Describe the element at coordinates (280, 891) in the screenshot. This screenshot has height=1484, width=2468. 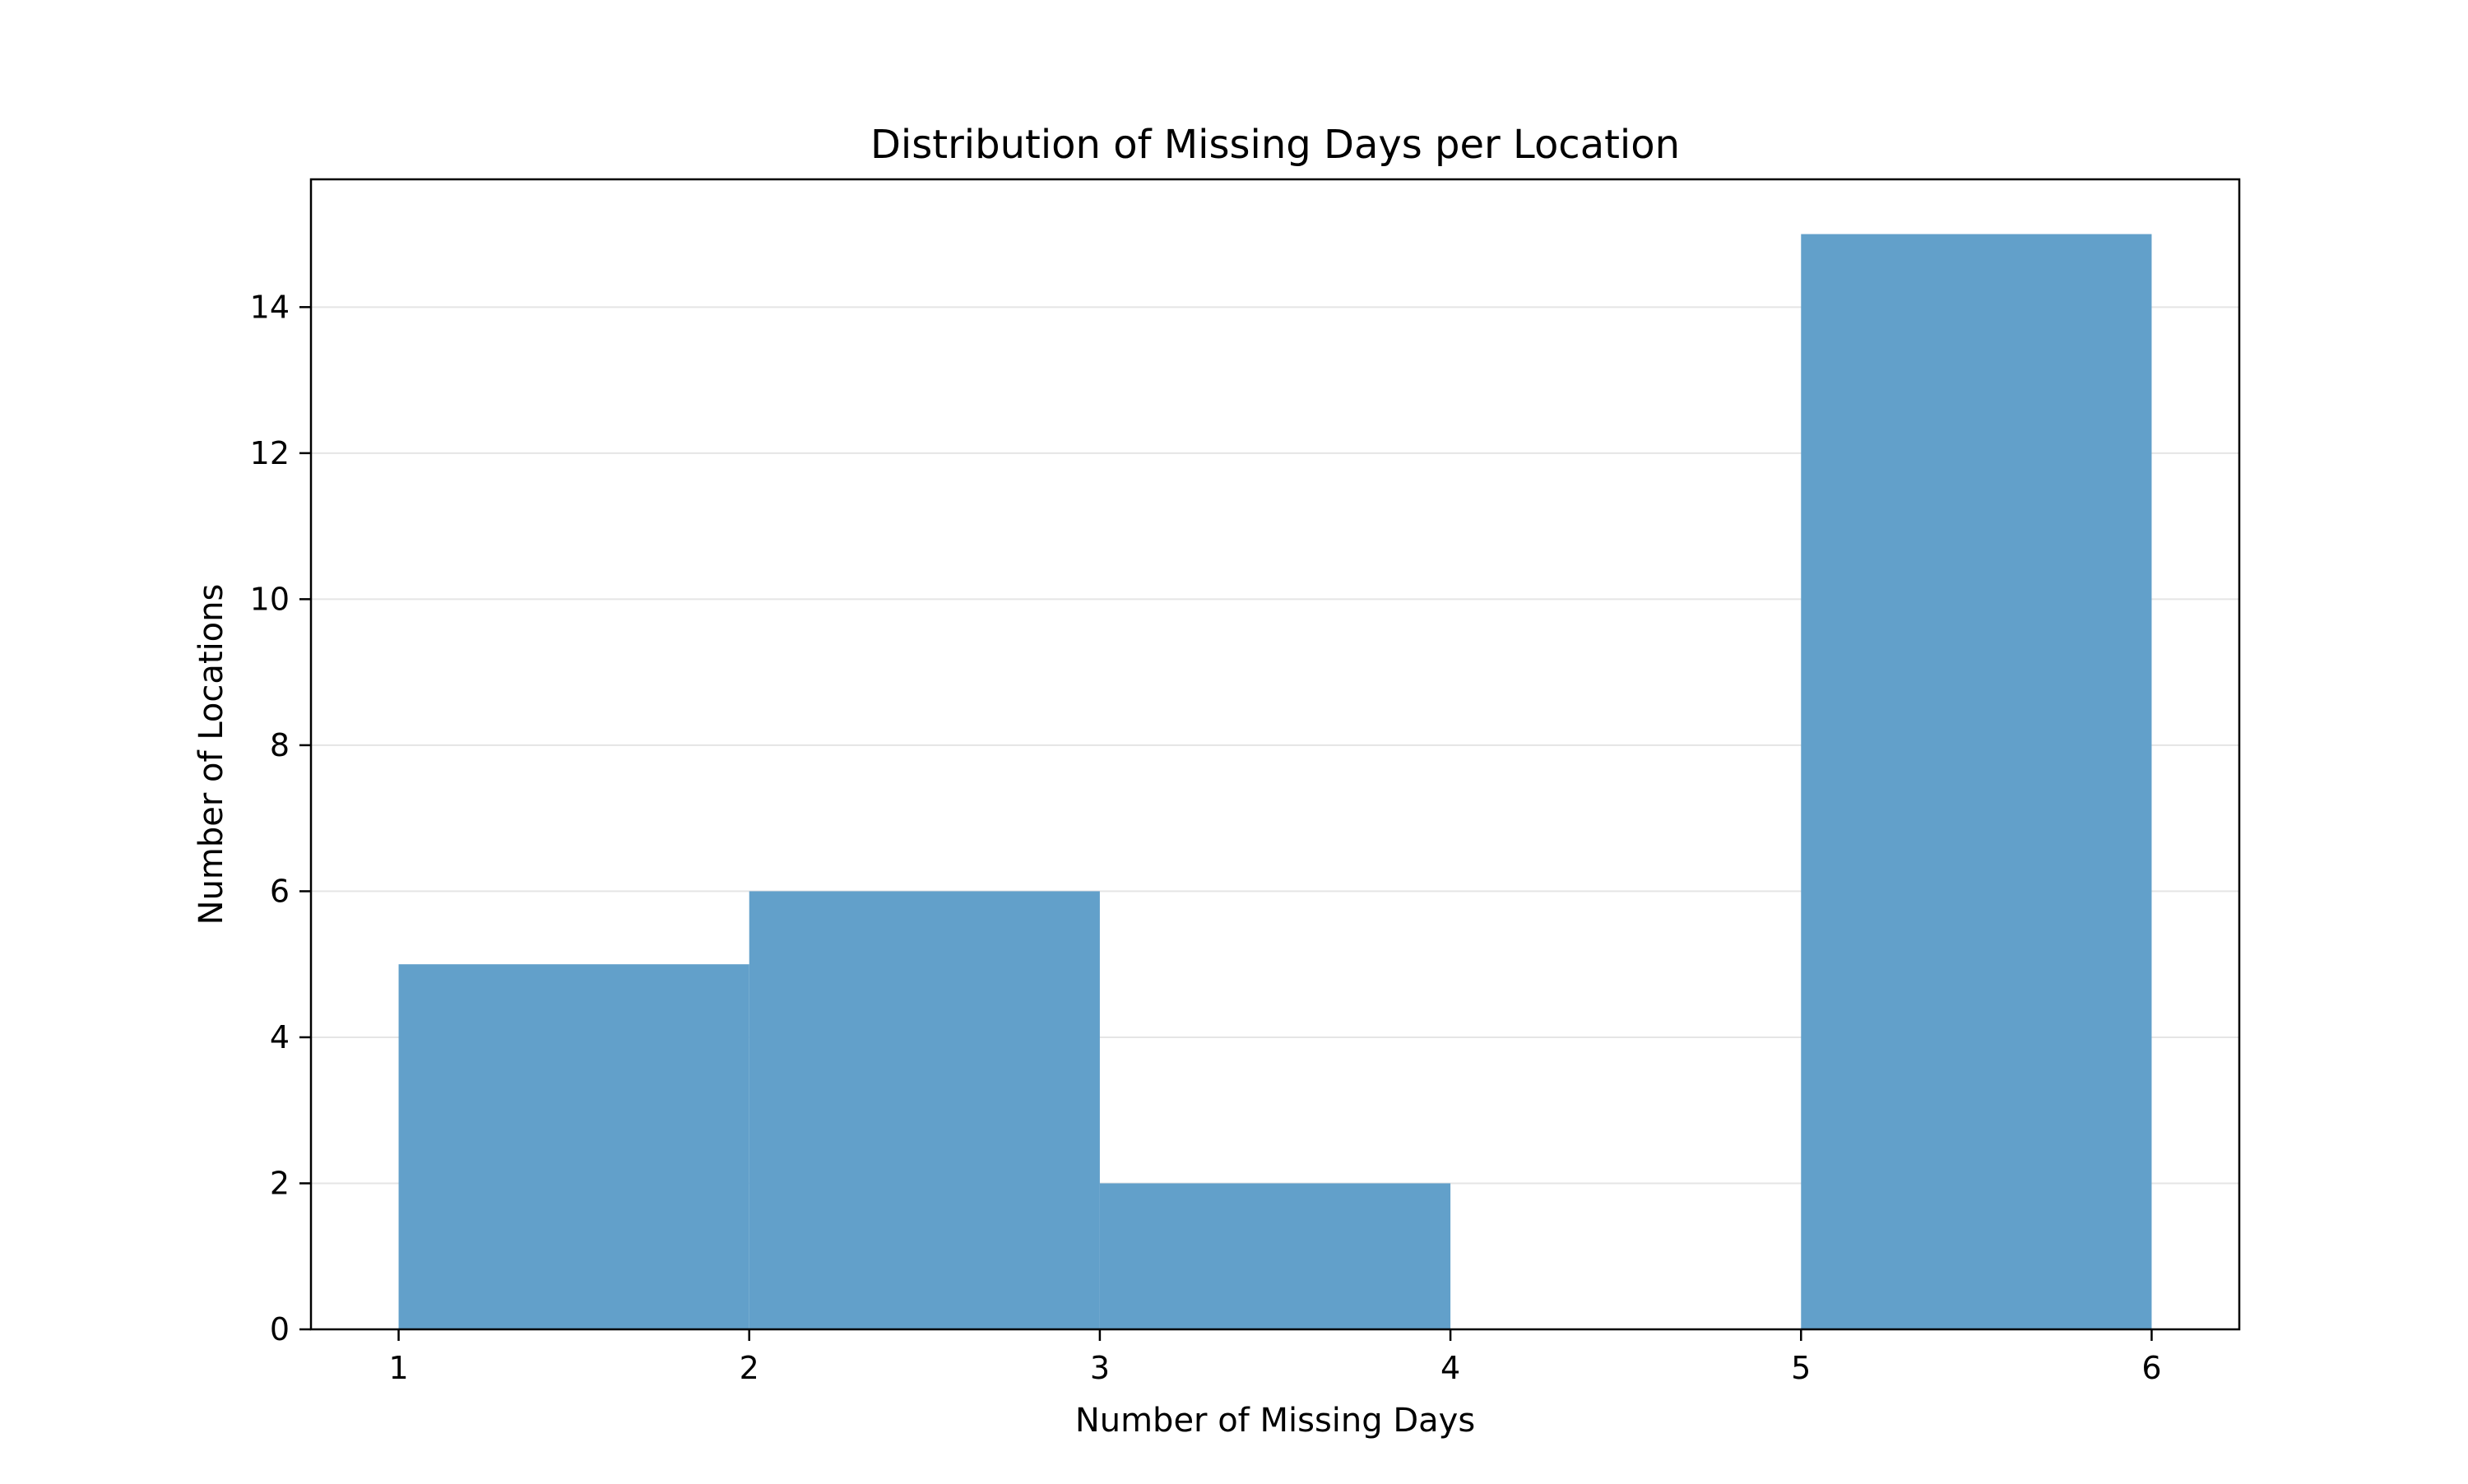
I see `y-tick-label: 6` at that location.